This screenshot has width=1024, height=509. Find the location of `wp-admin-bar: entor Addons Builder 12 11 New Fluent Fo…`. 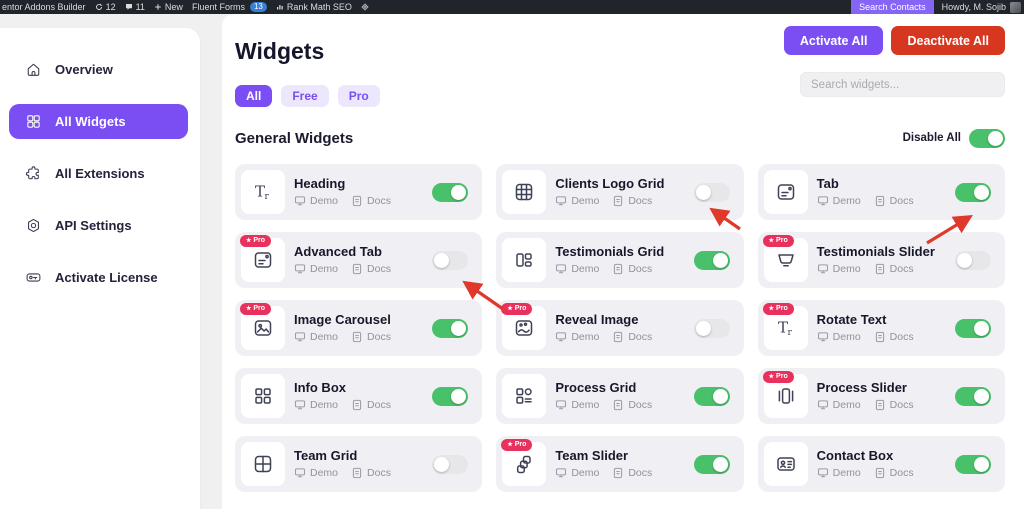

wp-admin-bar: entor Addons Builder 12 11 New Fluent Fo… is located at coordinates (512, 7).